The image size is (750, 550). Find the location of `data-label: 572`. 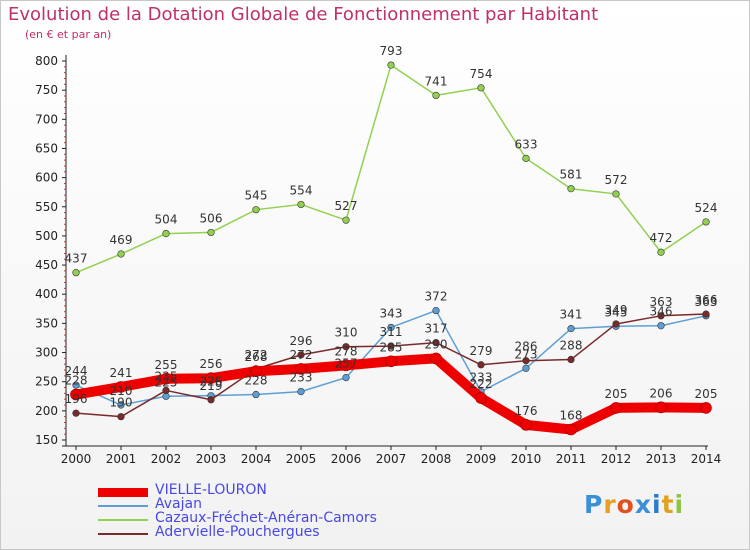

data-label: 572 is located at coordinates (616, 180).